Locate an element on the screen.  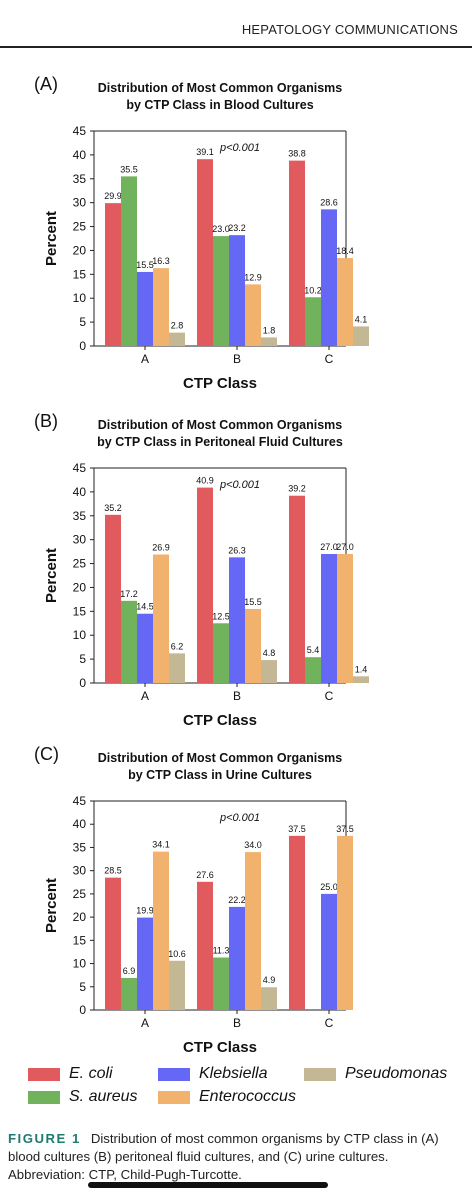
bar-value-label: 12.9 is located at coordinates (253, 277).